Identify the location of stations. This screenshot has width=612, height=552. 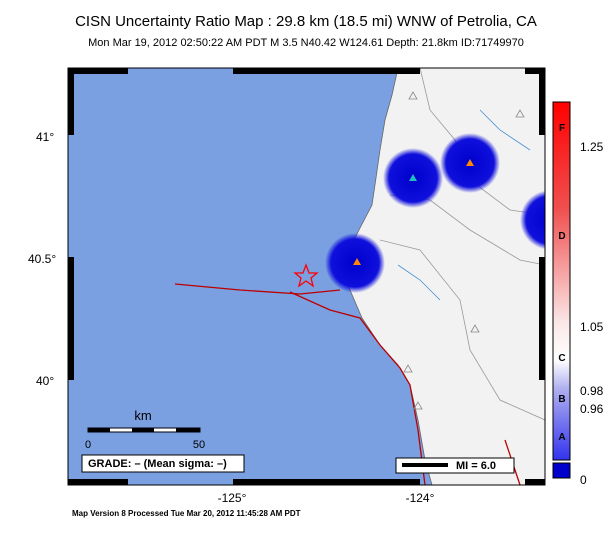
(464, 250).